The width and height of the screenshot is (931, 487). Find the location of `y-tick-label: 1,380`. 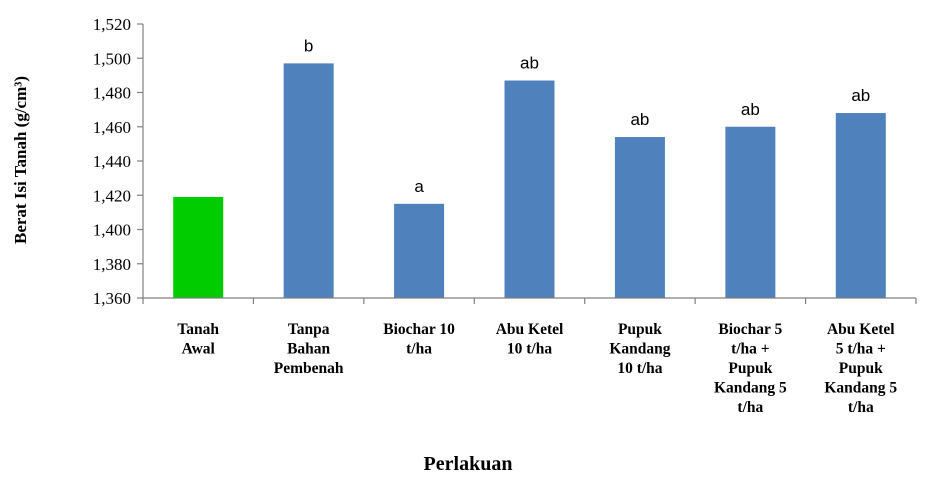

y-tick-label: 1,380 is located at coordinates (112, 264).